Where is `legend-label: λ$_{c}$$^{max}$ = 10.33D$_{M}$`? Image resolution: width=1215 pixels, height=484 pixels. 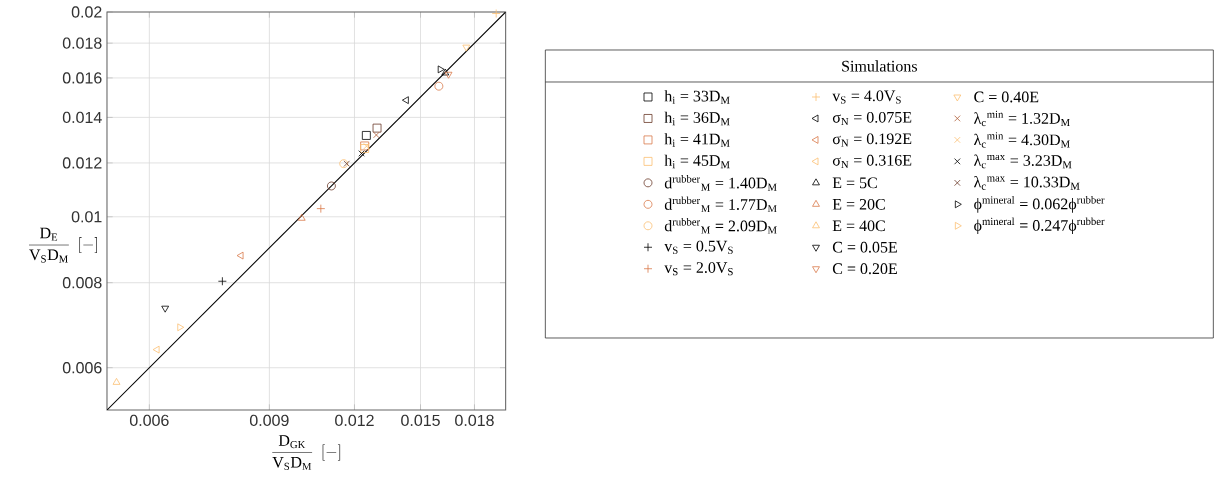 legend-label: λ$_{c}$$^{max}$ = 10.33D$_{M}$ is located at coordinates (1027, 182).